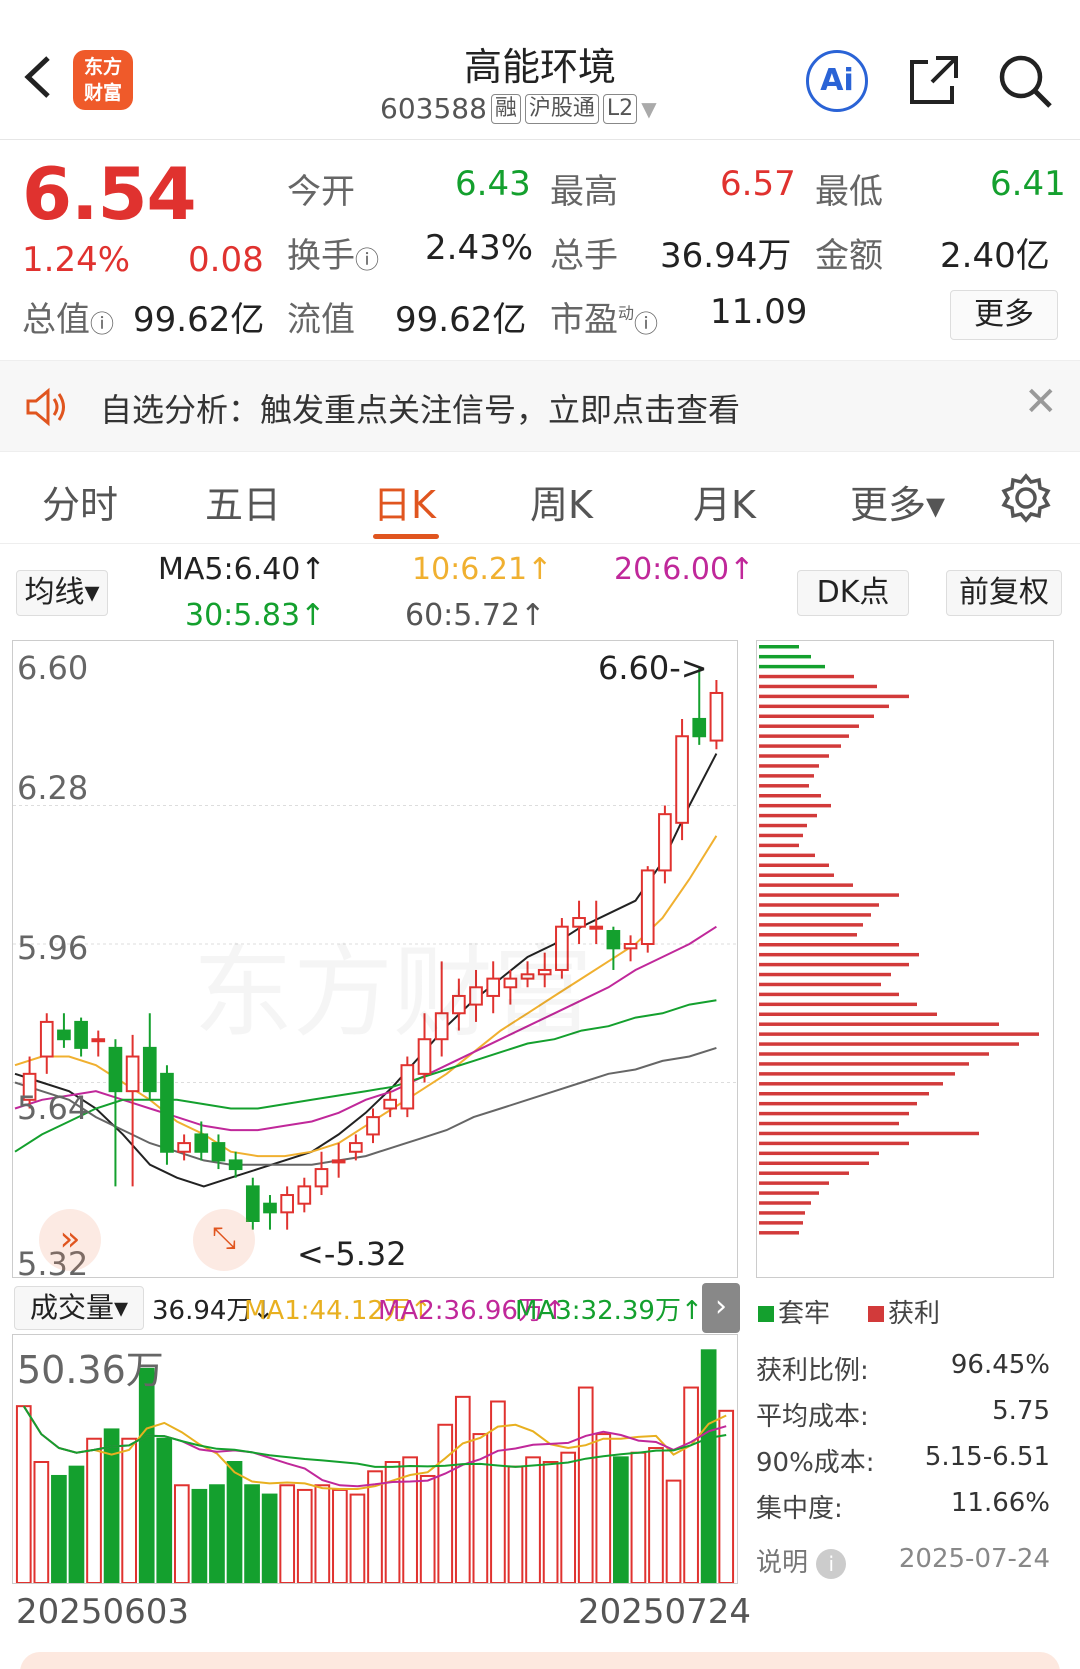 The width and height of the screenshot is (1080, 1669). Describe the element at coordinates (1000, 1503) in the screenshot. I see `concentration-value: 11.66%` at that location.